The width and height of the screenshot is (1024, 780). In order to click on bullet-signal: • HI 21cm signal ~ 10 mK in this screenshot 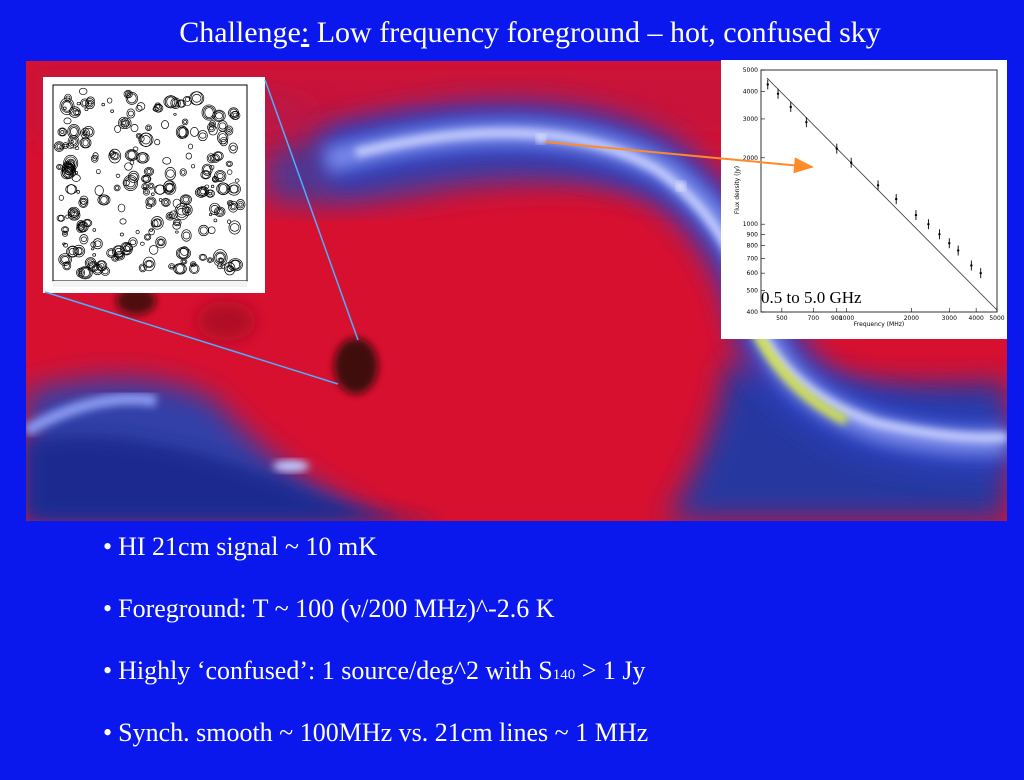, I will do `click(375, 563)`.